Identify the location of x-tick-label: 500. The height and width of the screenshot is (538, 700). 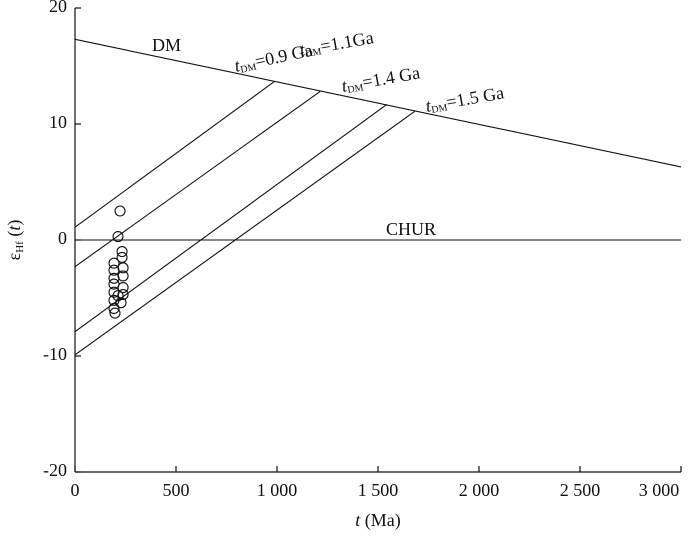
(176, 490).